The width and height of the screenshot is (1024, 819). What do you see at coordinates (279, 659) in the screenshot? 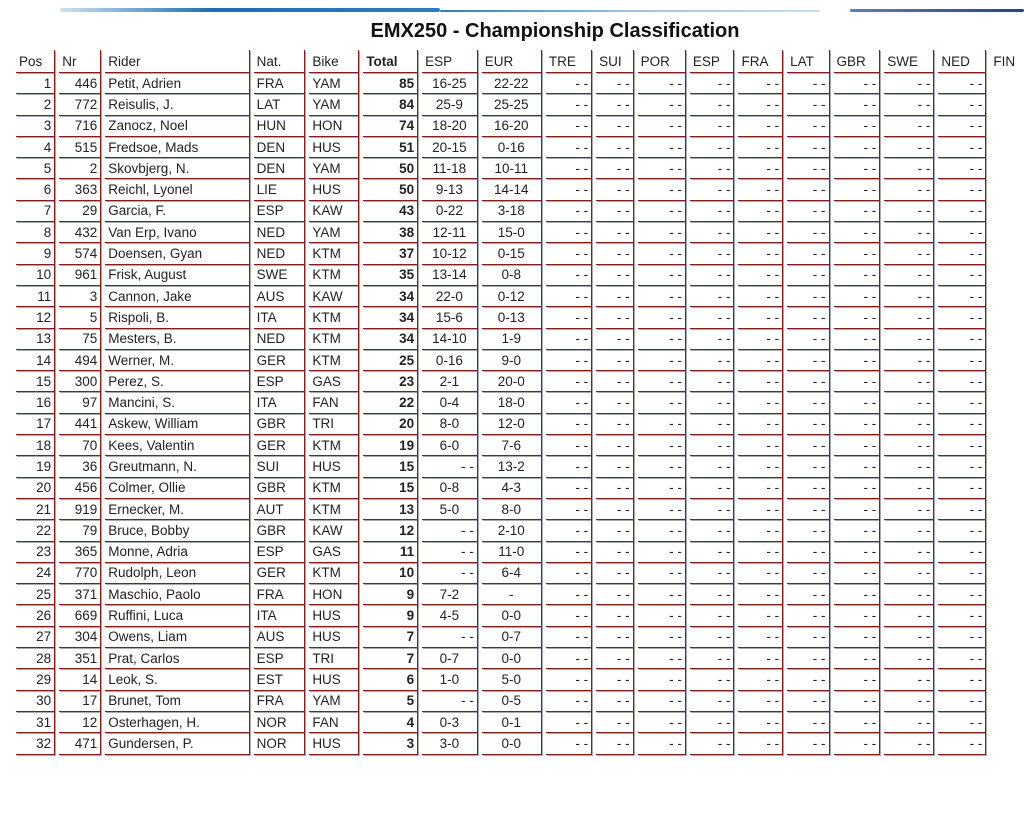
I see `nat-cell: ESP` at bounding box center [279, 659].